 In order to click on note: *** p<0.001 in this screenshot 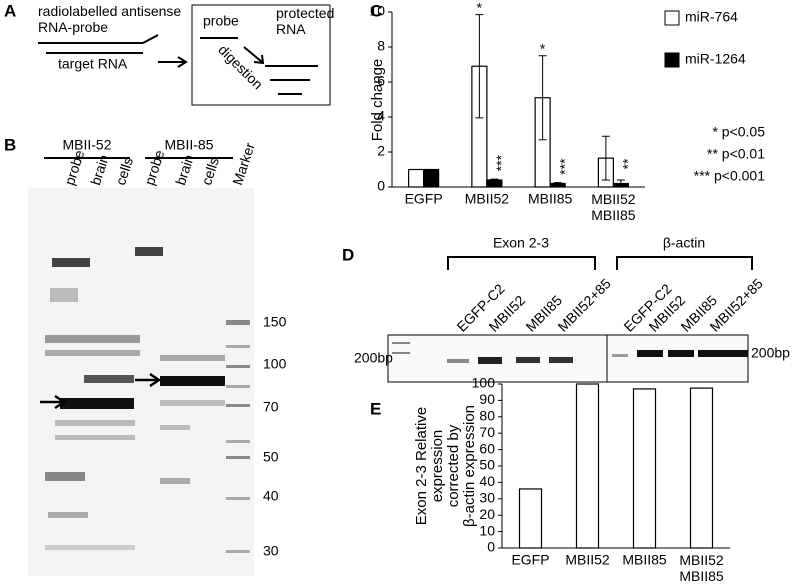, I will do `click(729, 176)`.